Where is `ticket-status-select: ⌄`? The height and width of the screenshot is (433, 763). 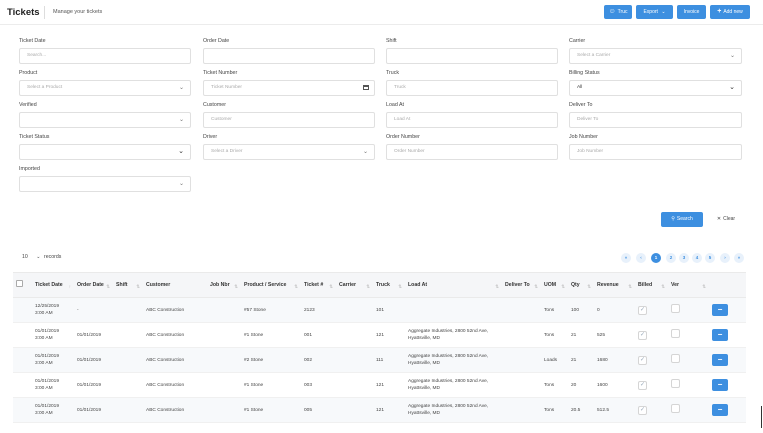
ticket-status-select: ⌄ is located at coordinates (105, 152).